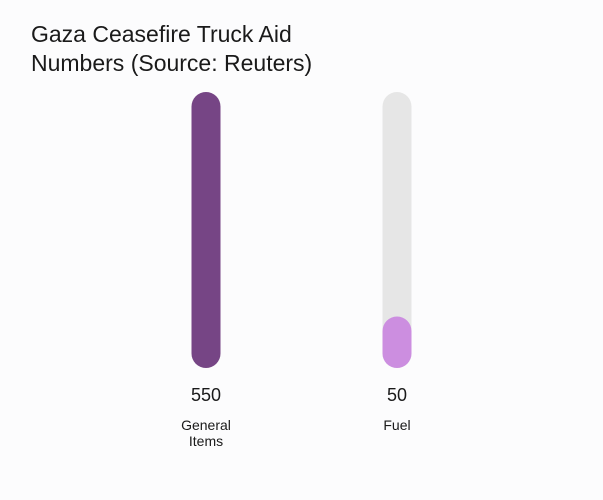 This screenshot has height=500, width=603. I want to click on category-label-line: Items, so click(206, 441).